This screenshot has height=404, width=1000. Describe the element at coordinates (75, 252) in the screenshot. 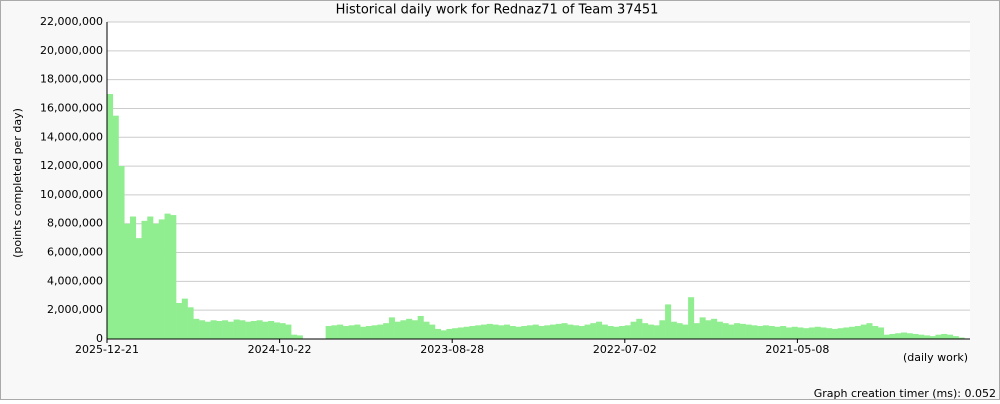

I see `y-tick-label: 6,000,000` at that location.